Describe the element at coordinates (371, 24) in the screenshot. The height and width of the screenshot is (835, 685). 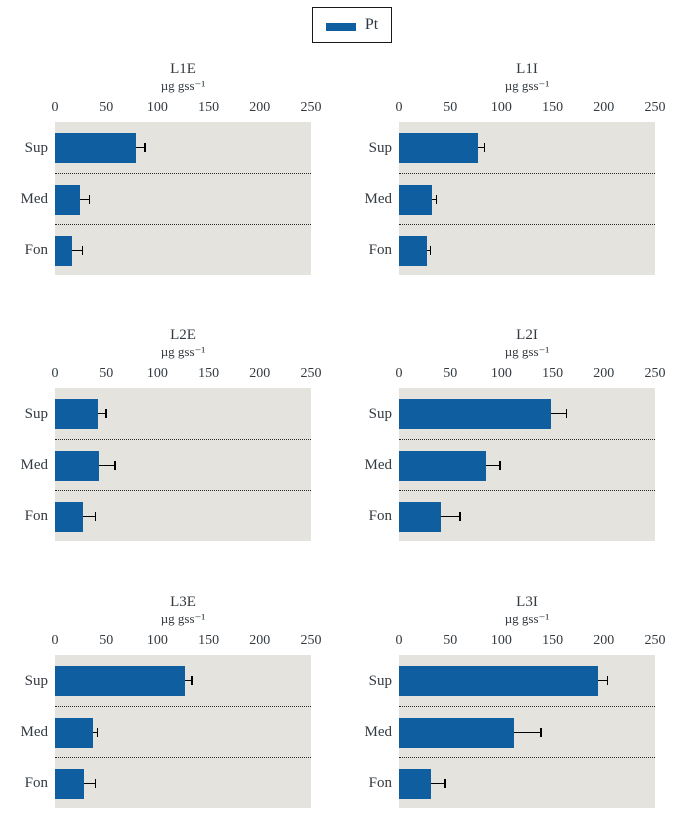
I see `legend-label: Pt` at that location.